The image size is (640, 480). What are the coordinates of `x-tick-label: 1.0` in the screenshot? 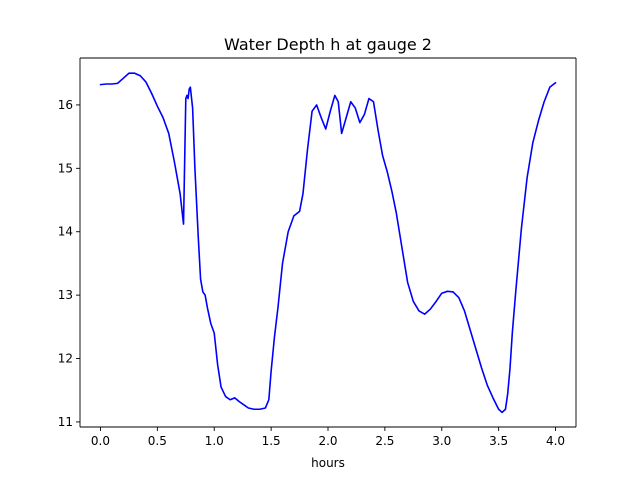 It's located at (214, 441).